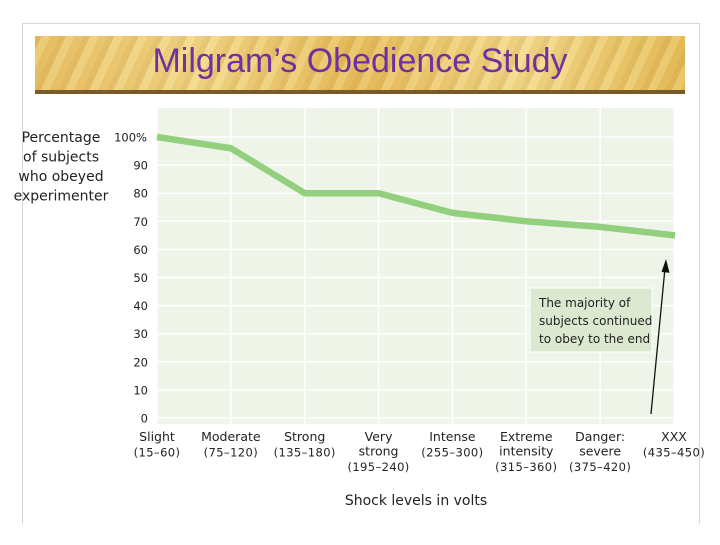 This screenshot has width=720, height=545. What do you see at coordinates (61, 158) in the screenshot?
I see `y-axis-label: of subjects` at bounding box center [61, 158].